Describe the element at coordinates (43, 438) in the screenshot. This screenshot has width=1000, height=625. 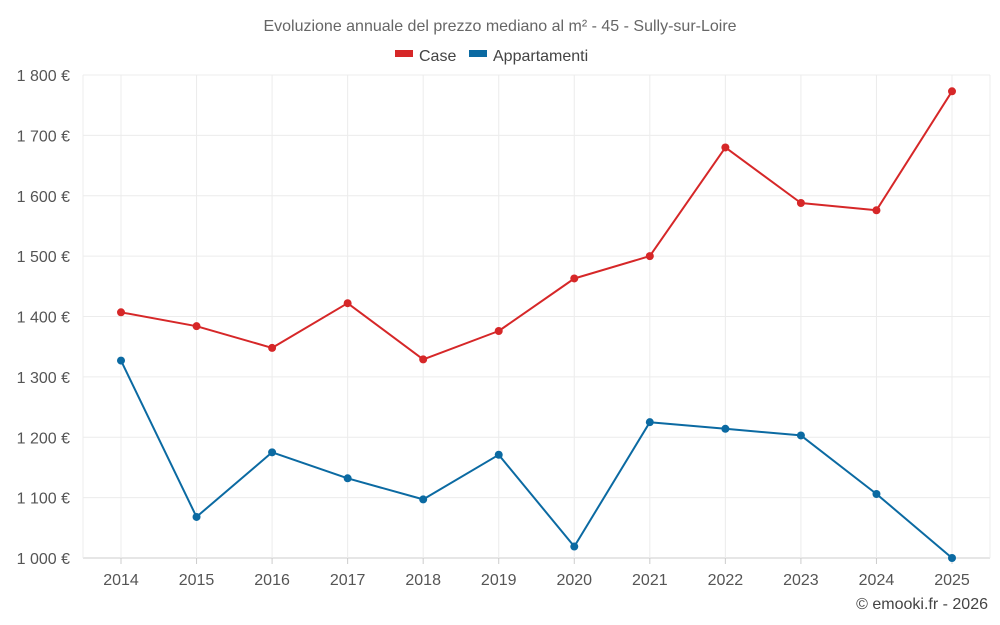
I see `y-tick-label: 1 200 €` at that location.